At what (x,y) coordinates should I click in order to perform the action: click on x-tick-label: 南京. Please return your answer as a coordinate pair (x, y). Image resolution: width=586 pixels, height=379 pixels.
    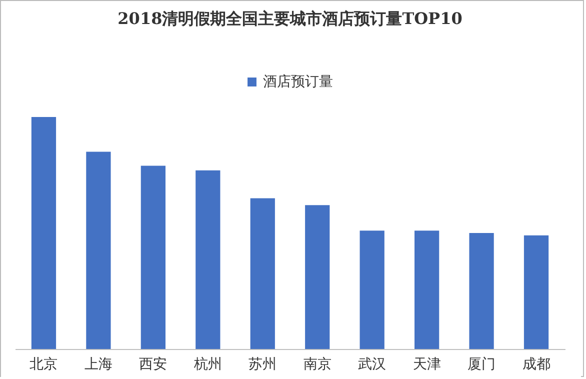
    Looking at the image, I should click on (317, 364).